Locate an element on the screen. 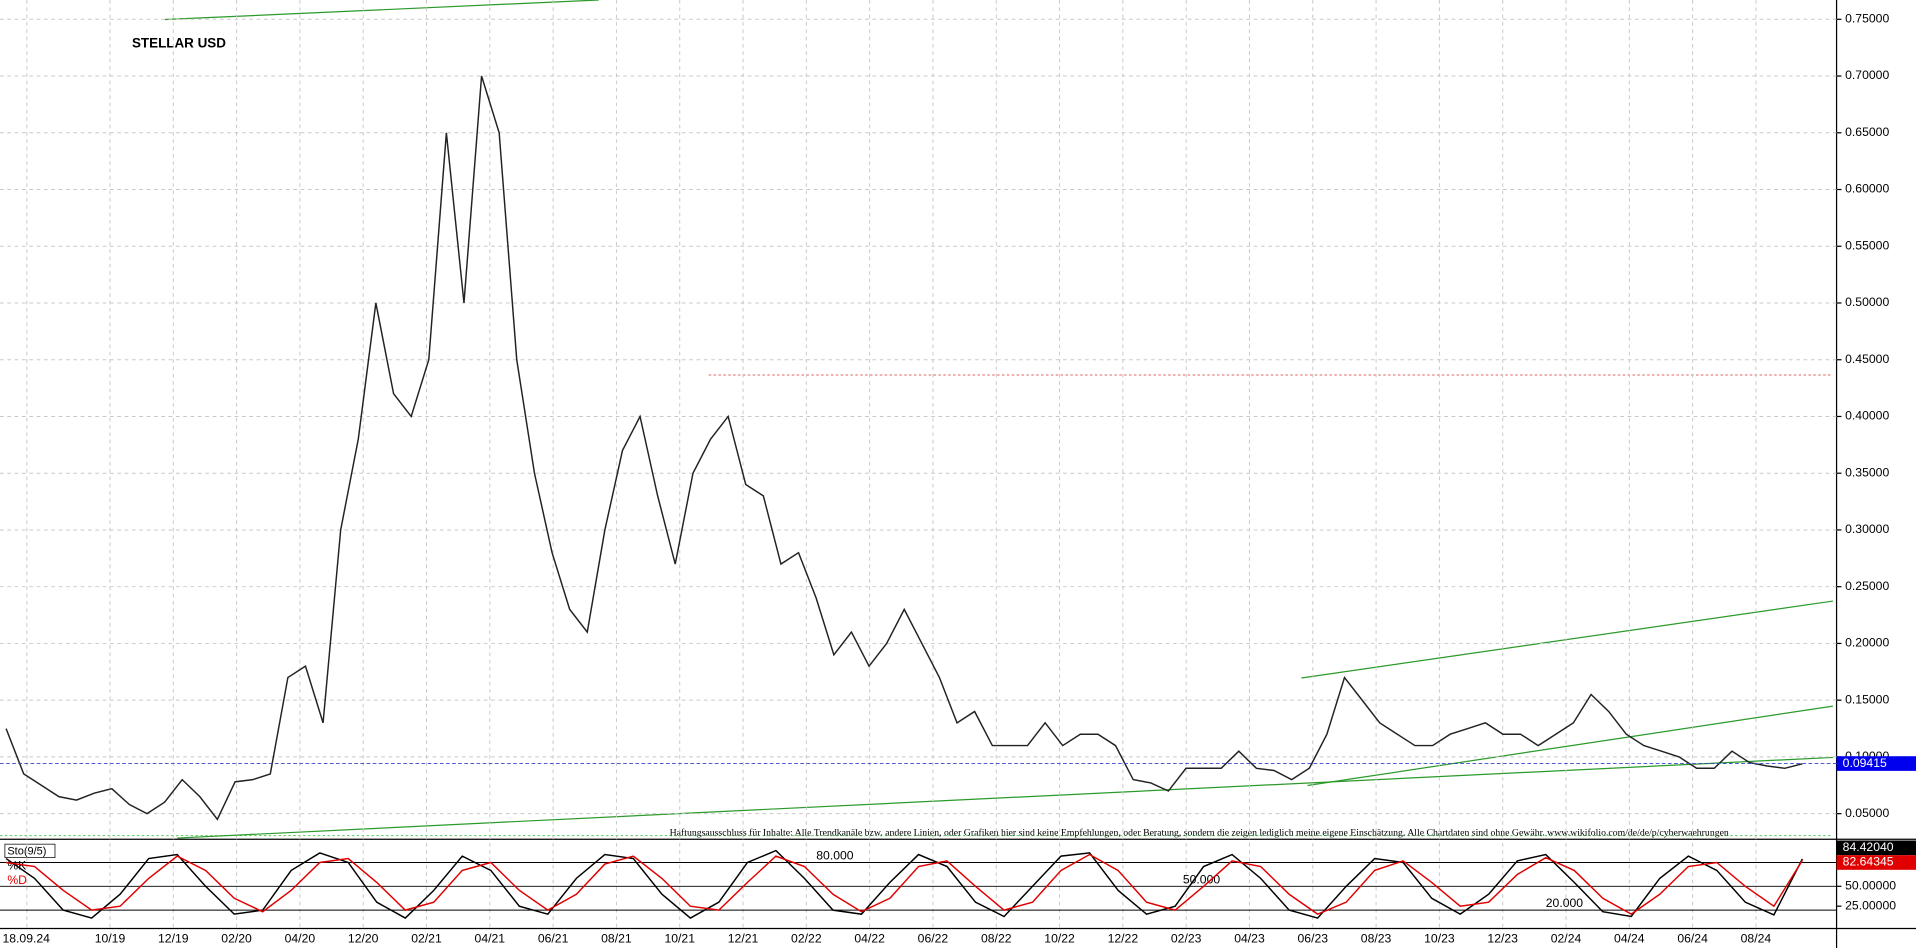 This screenshot has width=1916, height=948. y-tick-label: 50.00000 is located at coordinates (1870, 886).